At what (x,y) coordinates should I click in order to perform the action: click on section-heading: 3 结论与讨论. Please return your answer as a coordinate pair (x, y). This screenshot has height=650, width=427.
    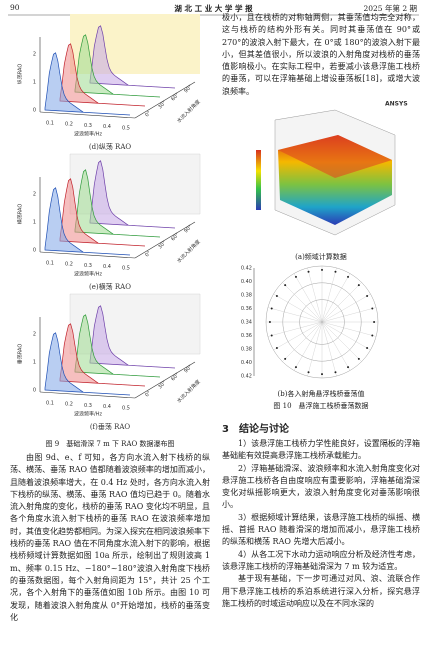
    Looking at the image, I should click on (255, 429).